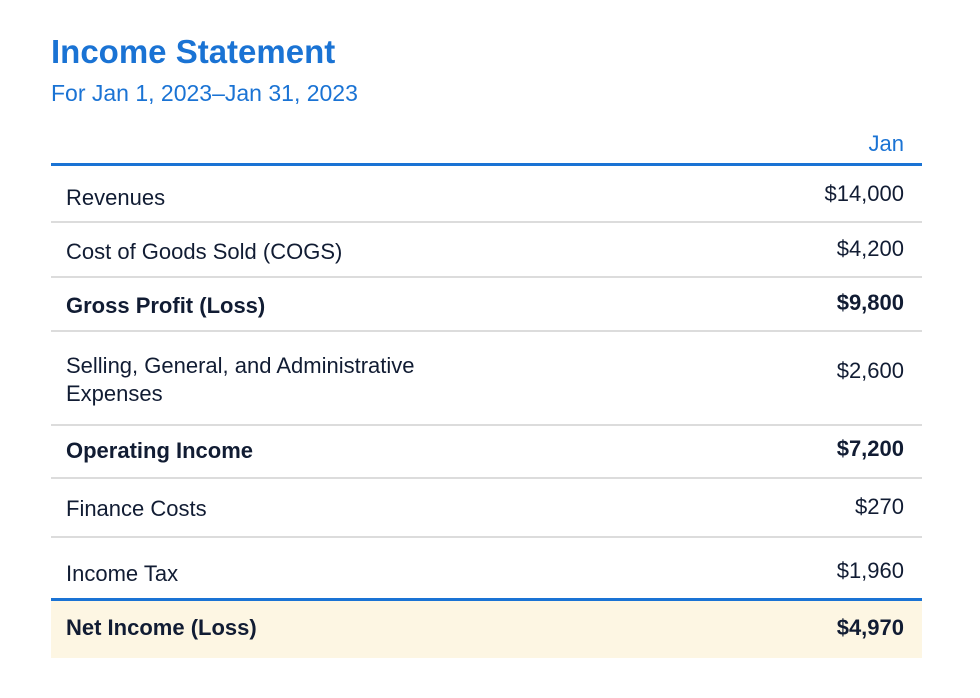 The image size is (980, 698). I want to click on table-row-revenues: Revenues $14,000, so click(486, 194).